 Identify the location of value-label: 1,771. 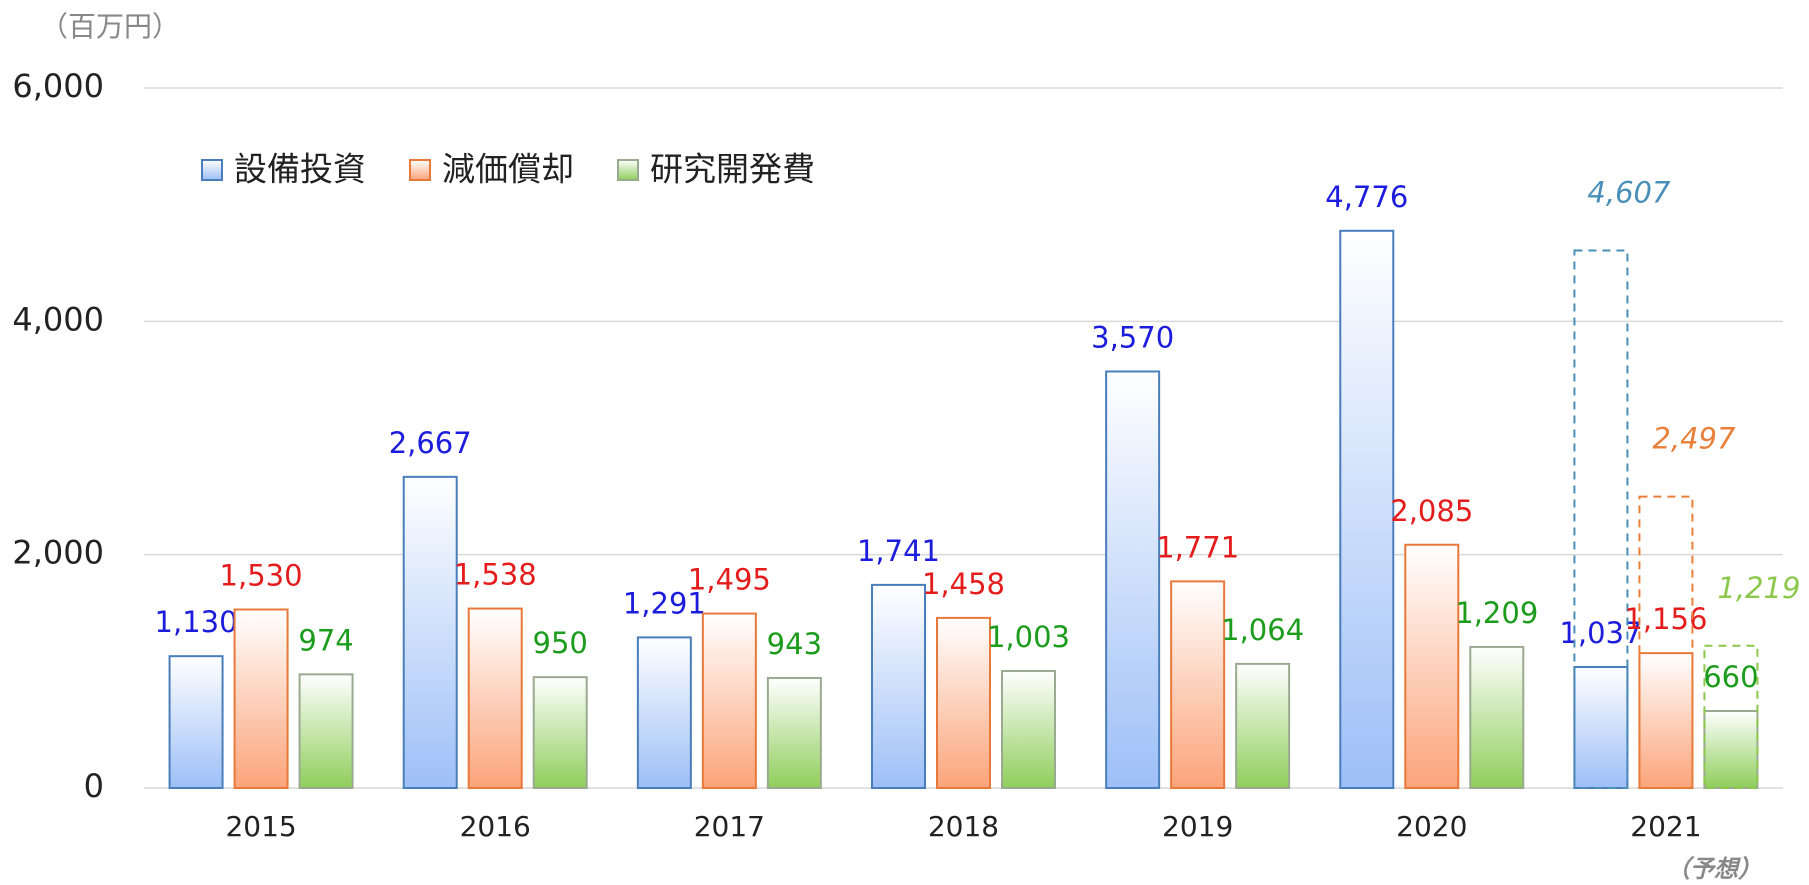
(1197, 547).